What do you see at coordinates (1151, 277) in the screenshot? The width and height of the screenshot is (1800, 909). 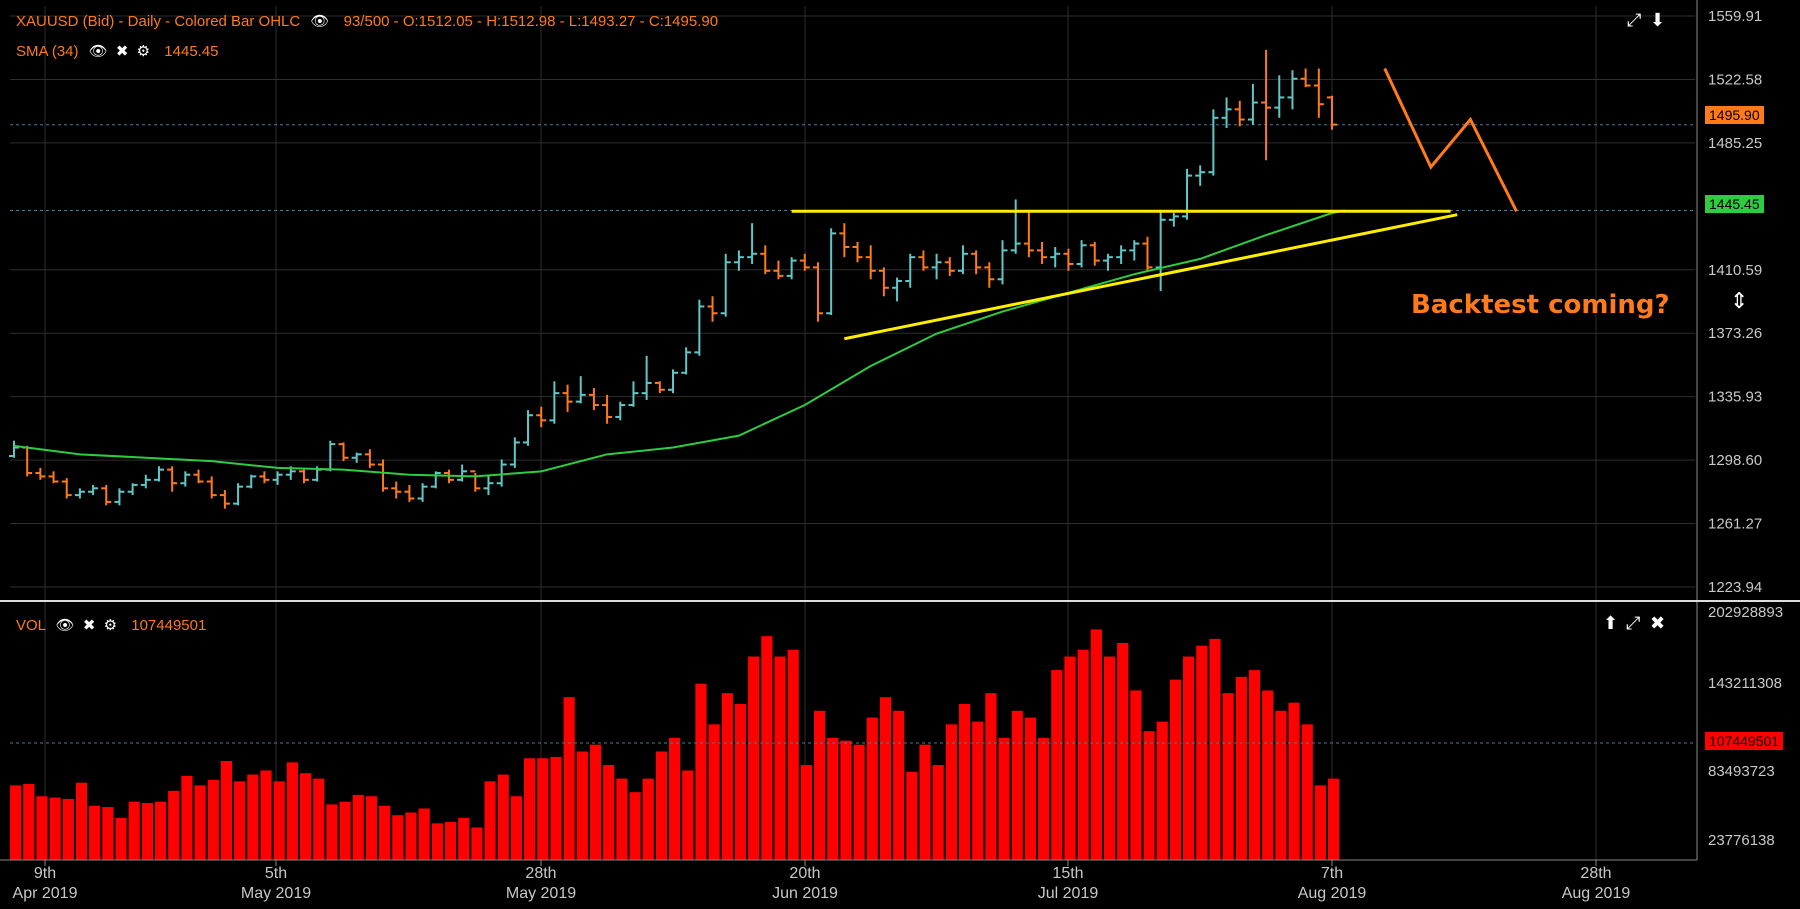 I see `support-trendline` at bounding box center [1151, 277].